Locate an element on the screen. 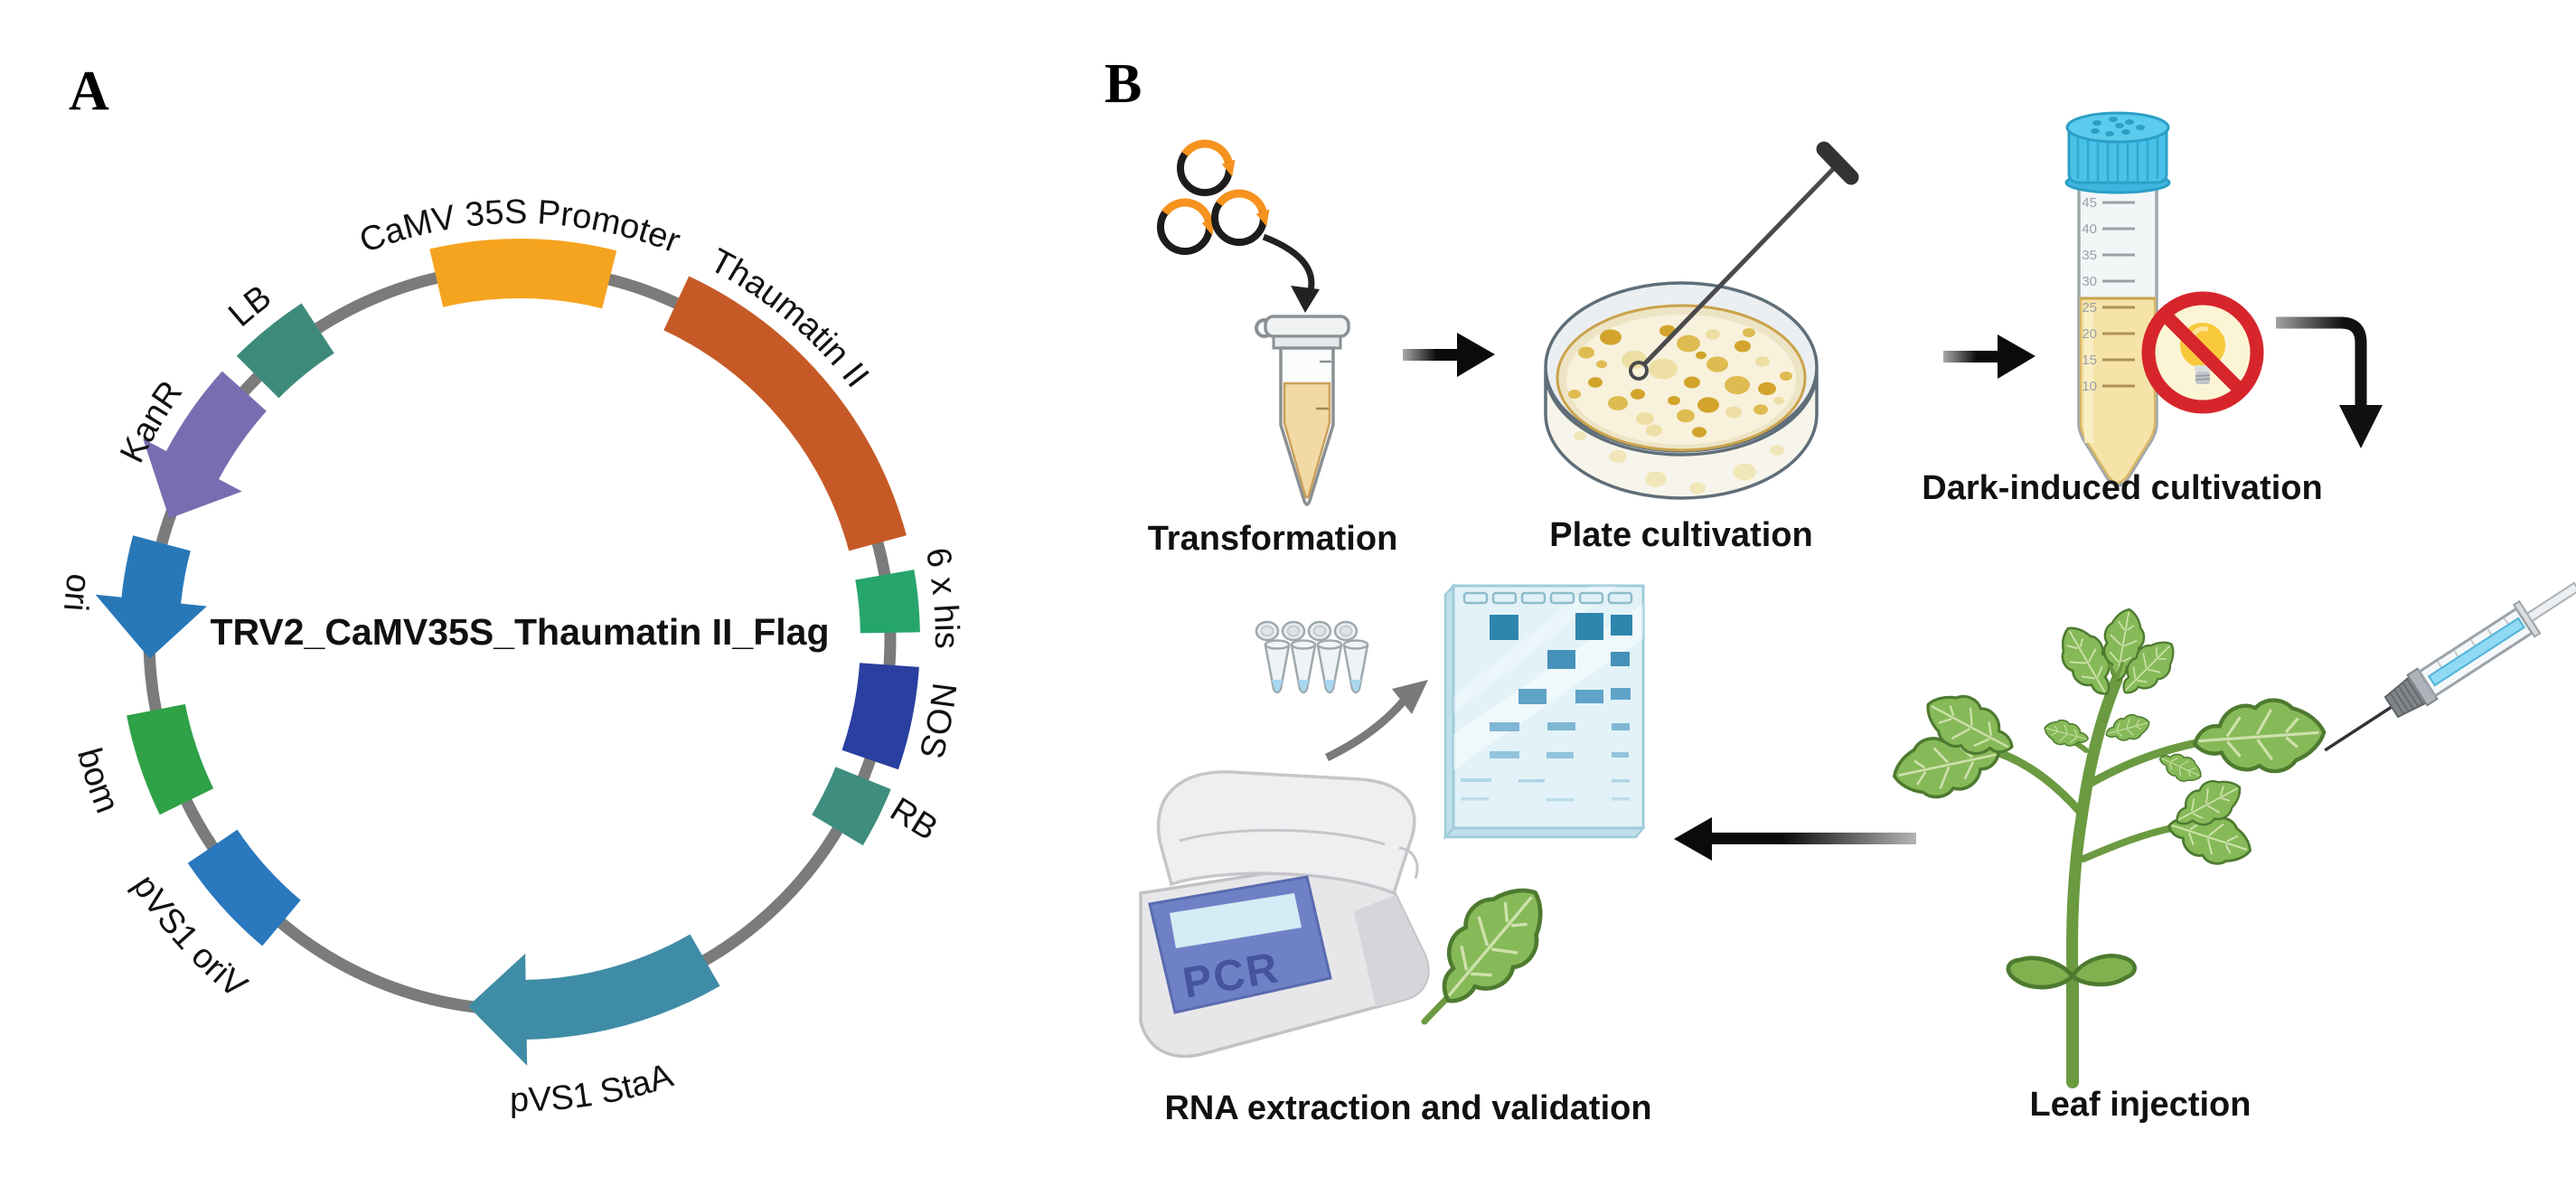 The image size is (2576, 1196). falcon-tube-icon: 45 40 35 30 25 20 15 10 is located at coordinates (2117, 299).